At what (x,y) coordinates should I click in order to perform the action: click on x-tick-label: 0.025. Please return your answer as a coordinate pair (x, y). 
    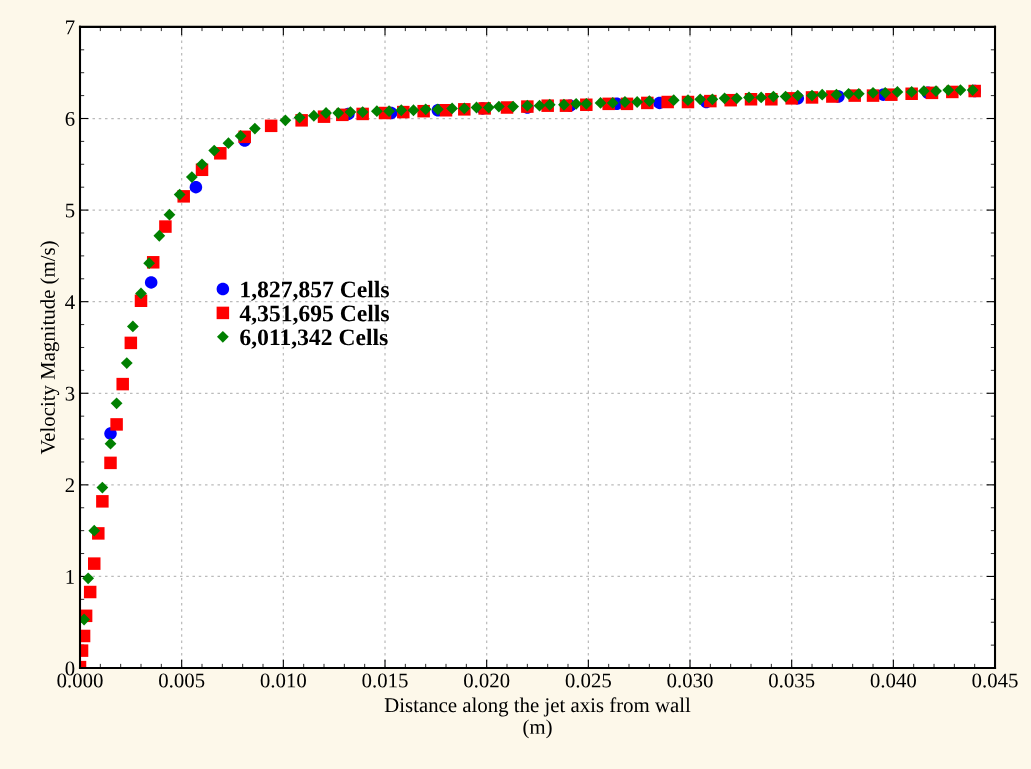
    Looking at the image, I should click on (588, 680).